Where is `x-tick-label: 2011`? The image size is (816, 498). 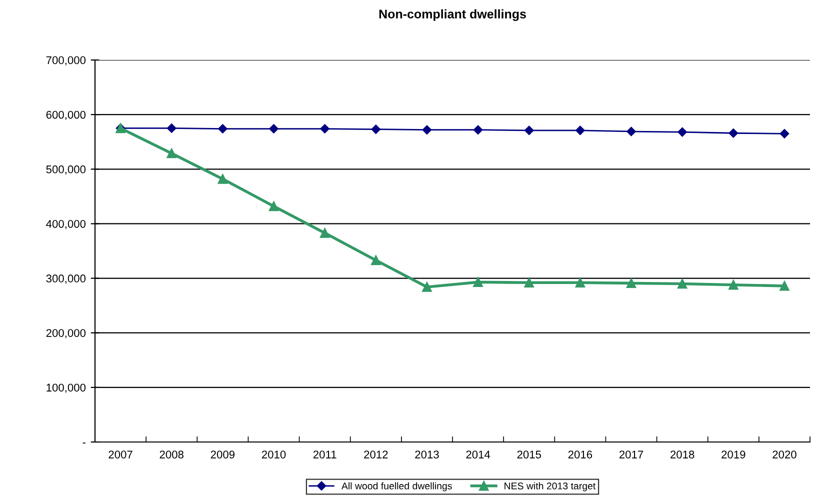 x-tick-label: 2011 is located at coordinates (324, 454).